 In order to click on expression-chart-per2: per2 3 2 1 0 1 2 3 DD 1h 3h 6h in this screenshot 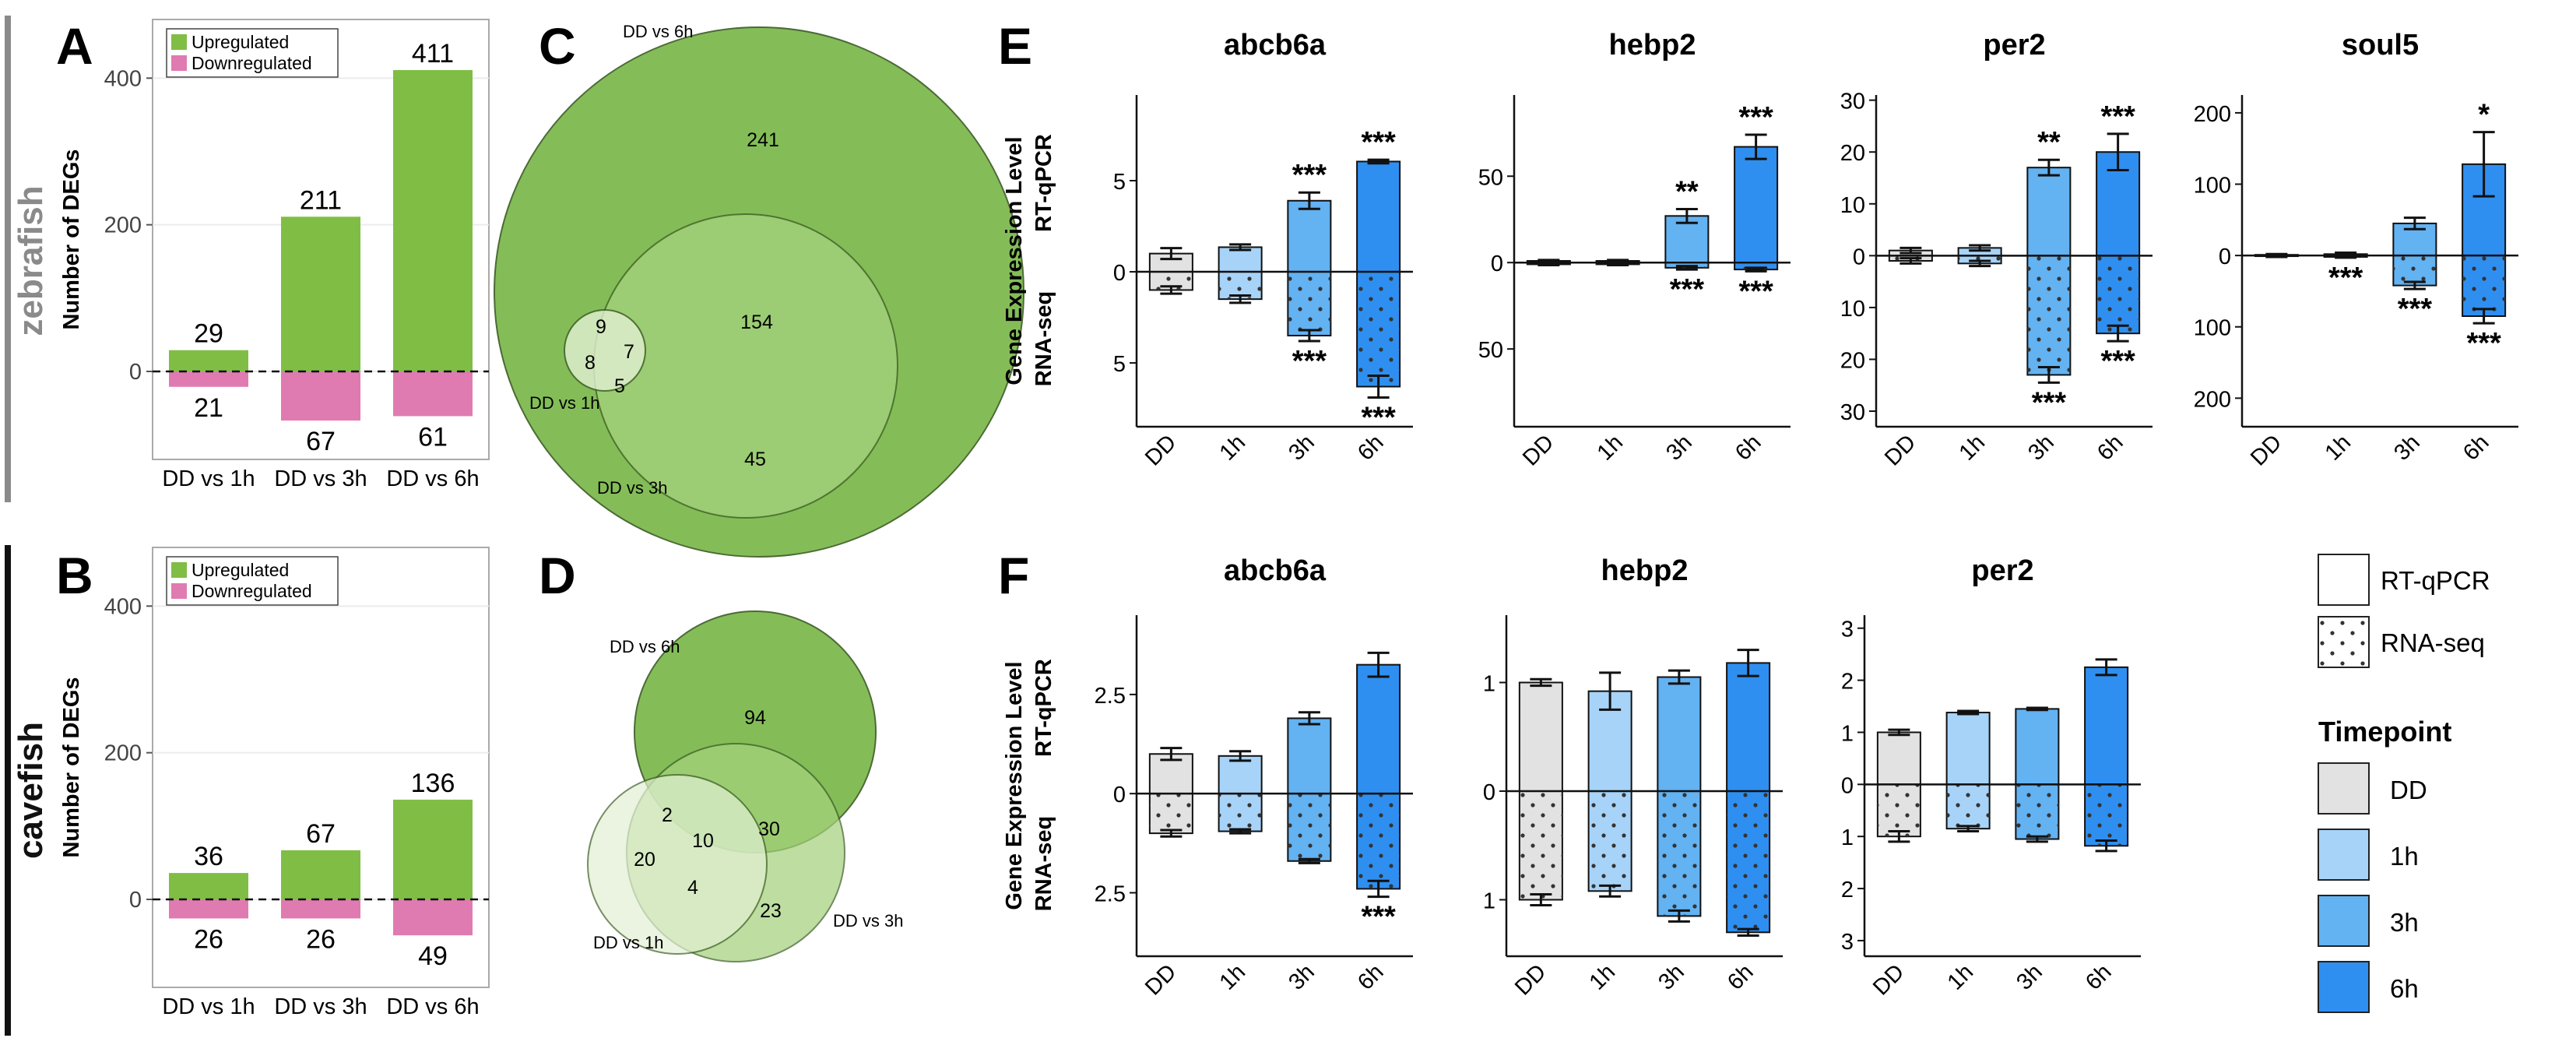, I will do `click(1991, 777)`.